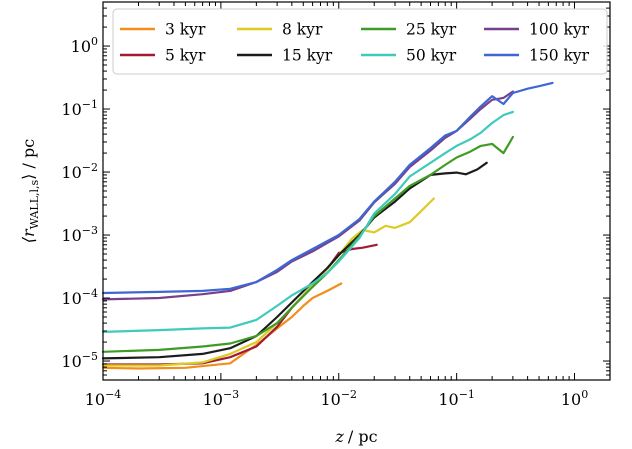 The width and height of the screenshot is (632, 449). Describe the element at coordinates (338, 398) in the screenshot. I see `x-tick-label: 10⁻²` at that location.